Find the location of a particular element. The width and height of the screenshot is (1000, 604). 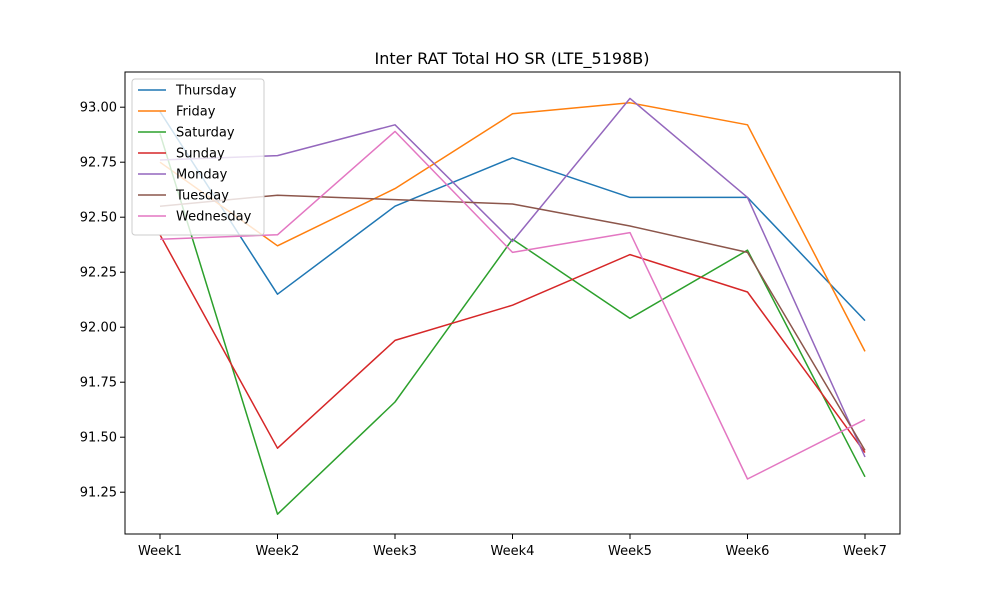

chart-title: Inter RAT Total HO SR (LTE_5198B) is located at coordinates (512, 59).